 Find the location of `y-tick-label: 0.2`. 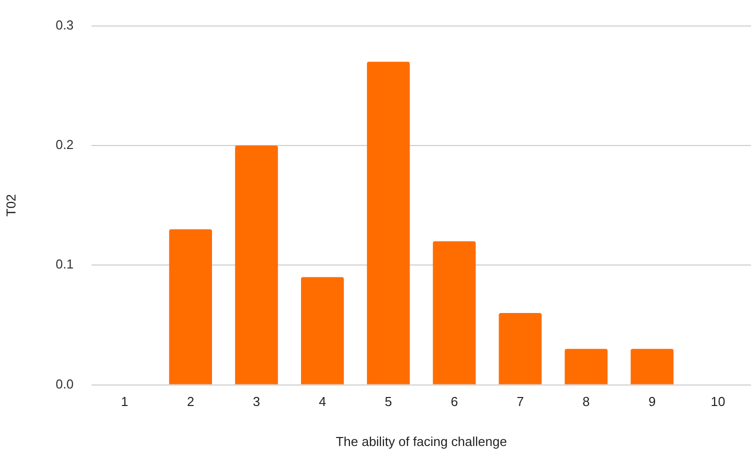

y-tick-label: 0.2 is located at coordinates (65, 144).